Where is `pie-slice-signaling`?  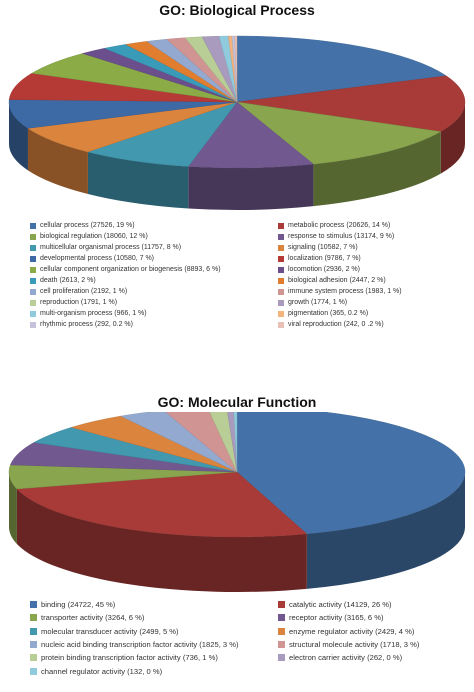
pie-slice-signaling is located at coordinates (132, 127).